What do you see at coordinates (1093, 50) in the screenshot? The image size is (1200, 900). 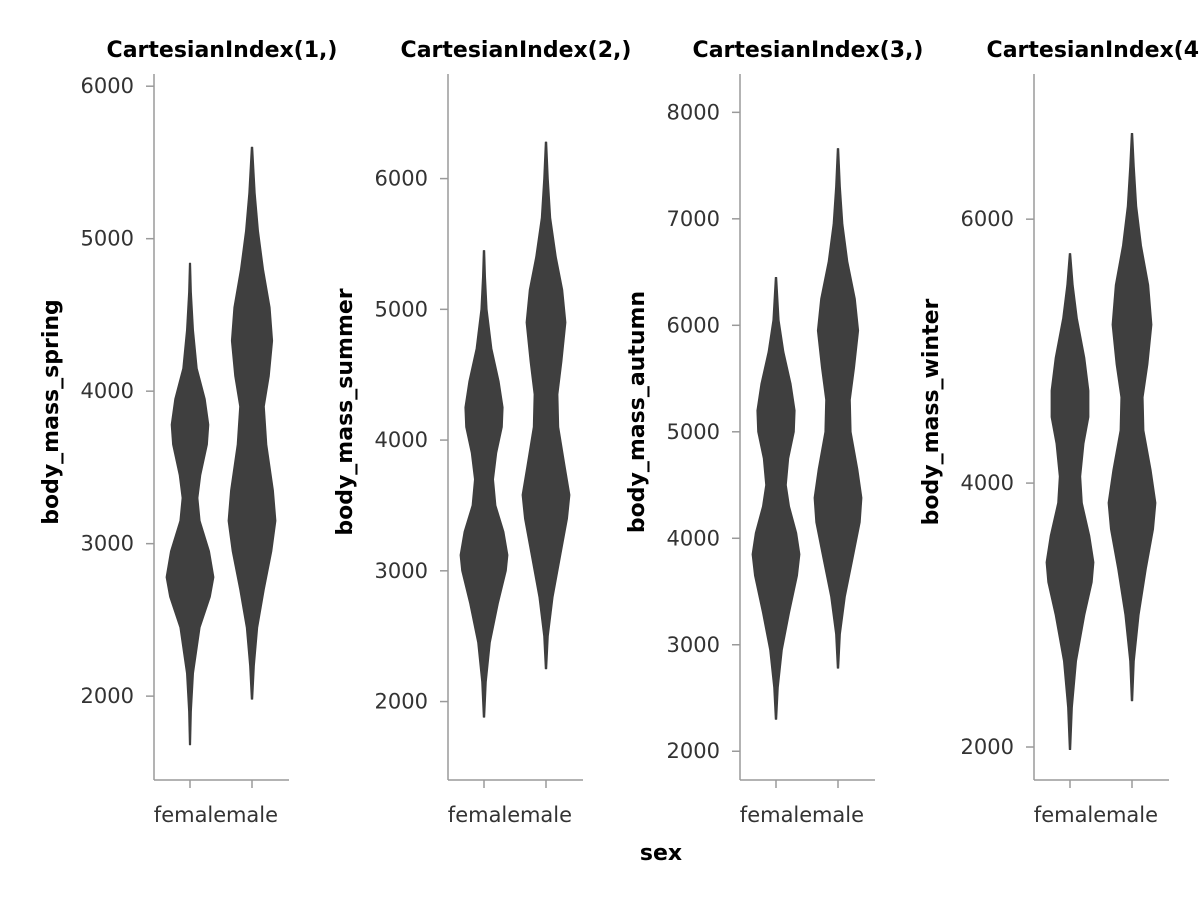 I see `panel-title: CartesianIndex(4,)` at bounding box center [1093, 50].